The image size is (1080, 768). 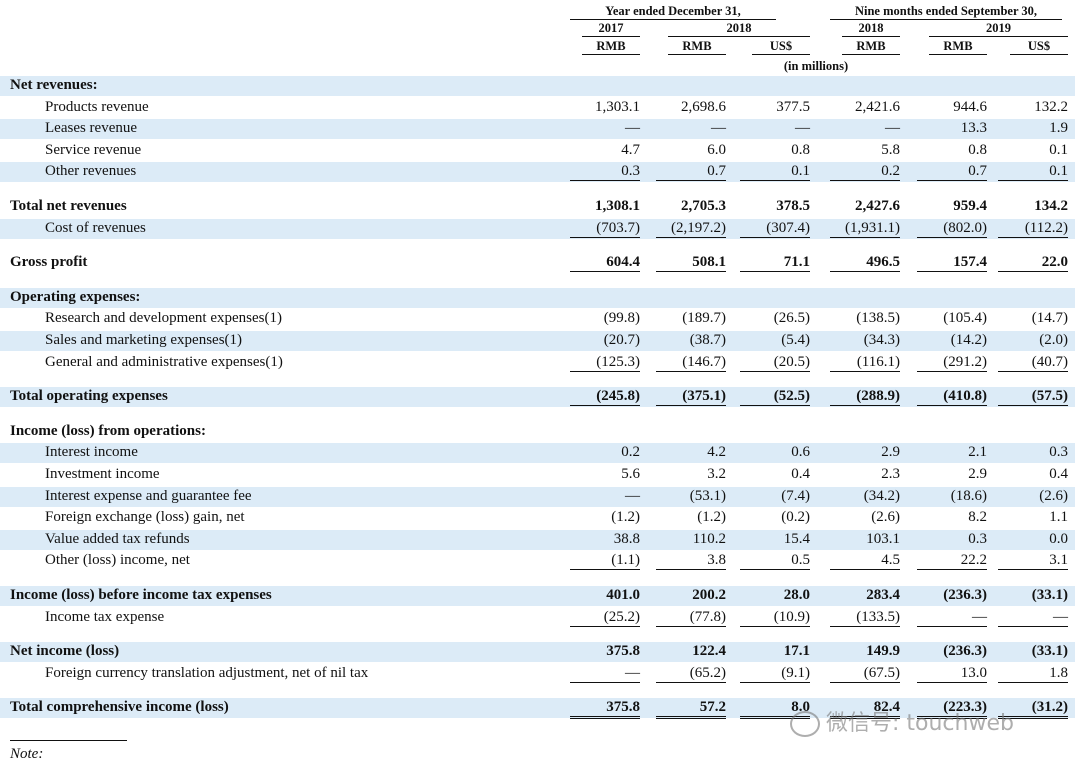 I want to click on cell: (146.7), so click(x=691, y=363).